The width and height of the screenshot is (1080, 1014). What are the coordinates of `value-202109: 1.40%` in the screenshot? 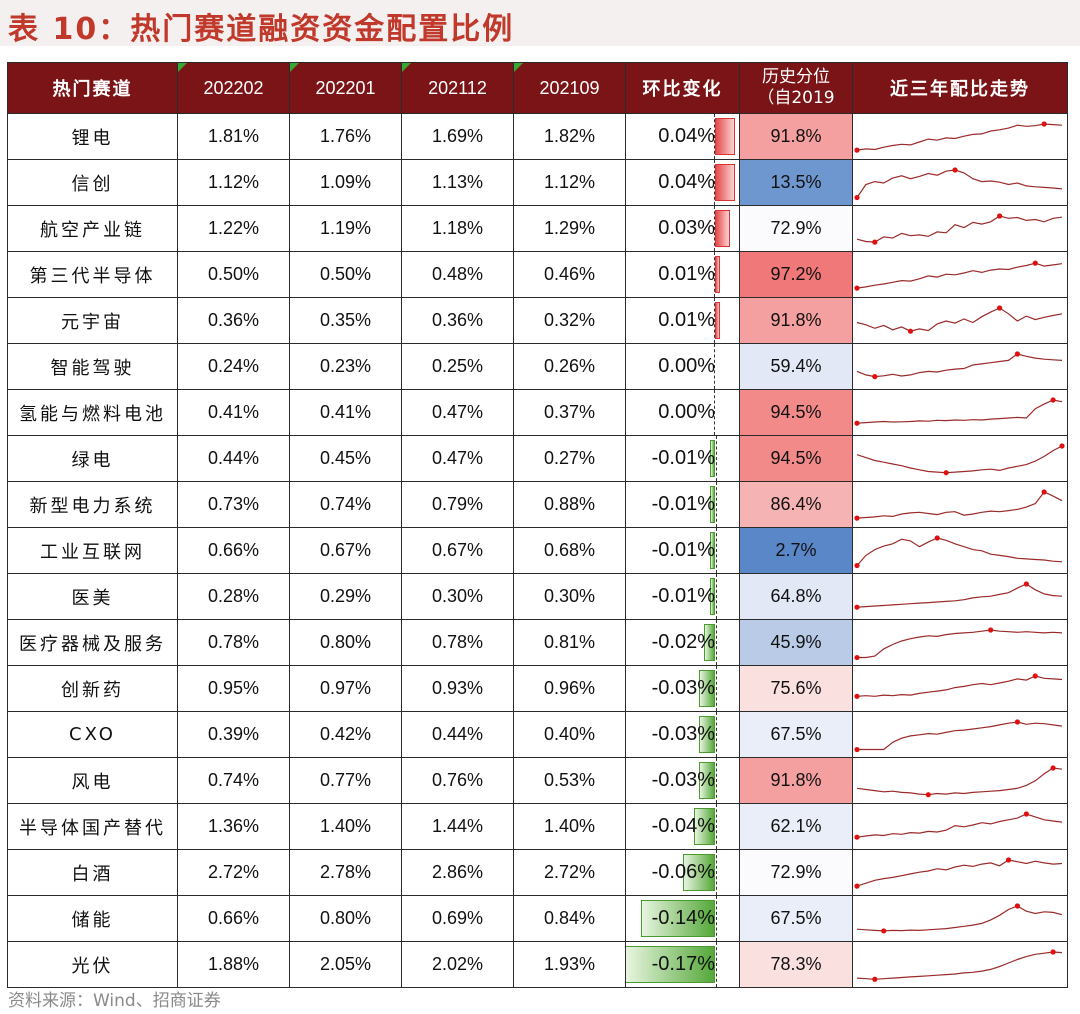 It's located at (569, 826).